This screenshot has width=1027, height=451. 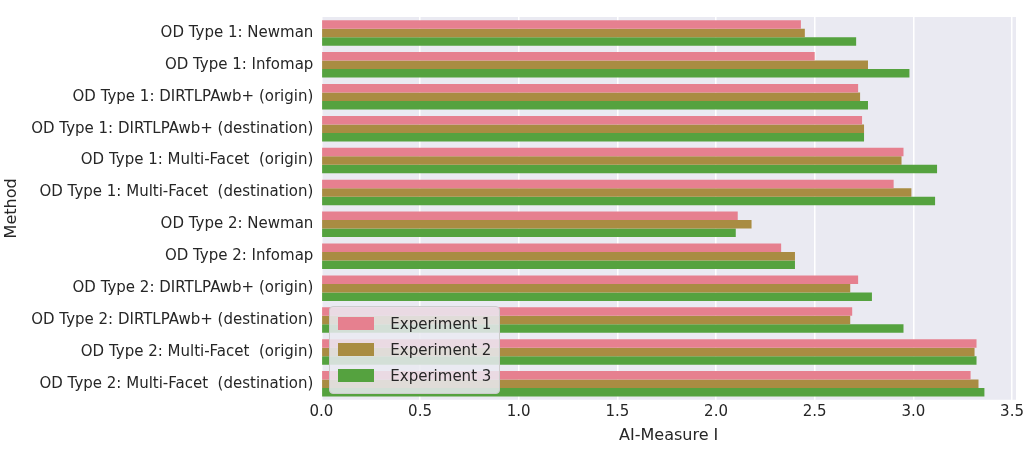 I want to click on x-tick-label: 3.0, so click(x=913, y=410).